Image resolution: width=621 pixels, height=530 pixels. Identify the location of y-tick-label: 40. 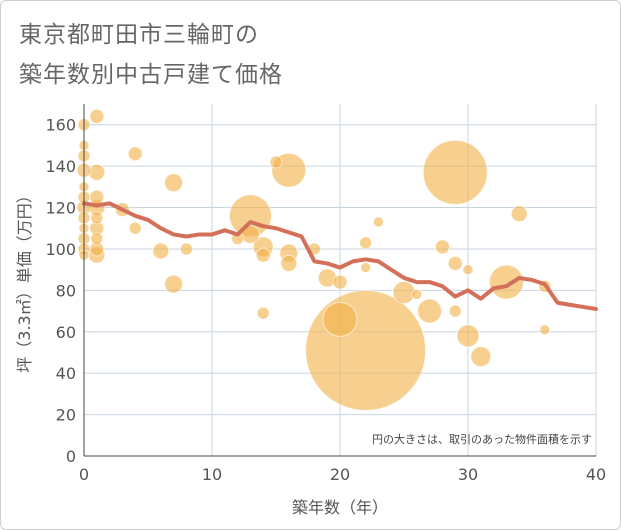
(66, 373).